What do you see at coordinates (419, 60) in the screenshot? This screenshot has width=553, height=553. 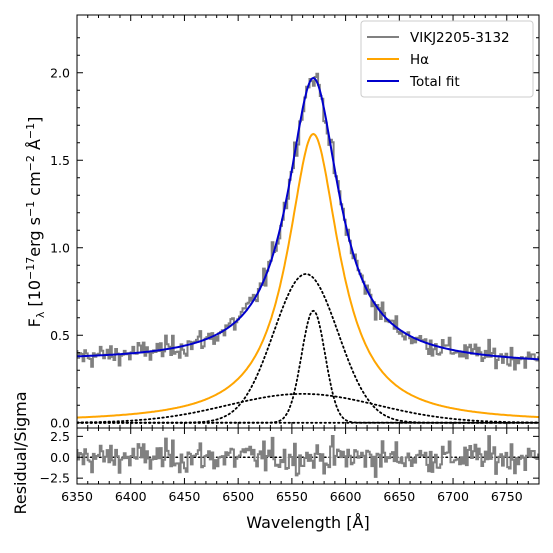 I see `legend-label-2: Hα` at bounding box center [419, 60].